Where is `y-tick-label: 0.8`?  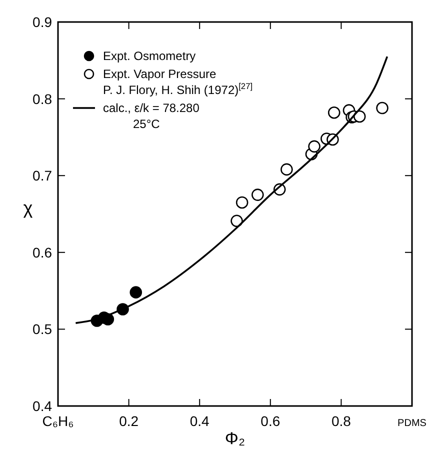 y-tick-label: 0.8 is located at coordinates (42, 98).